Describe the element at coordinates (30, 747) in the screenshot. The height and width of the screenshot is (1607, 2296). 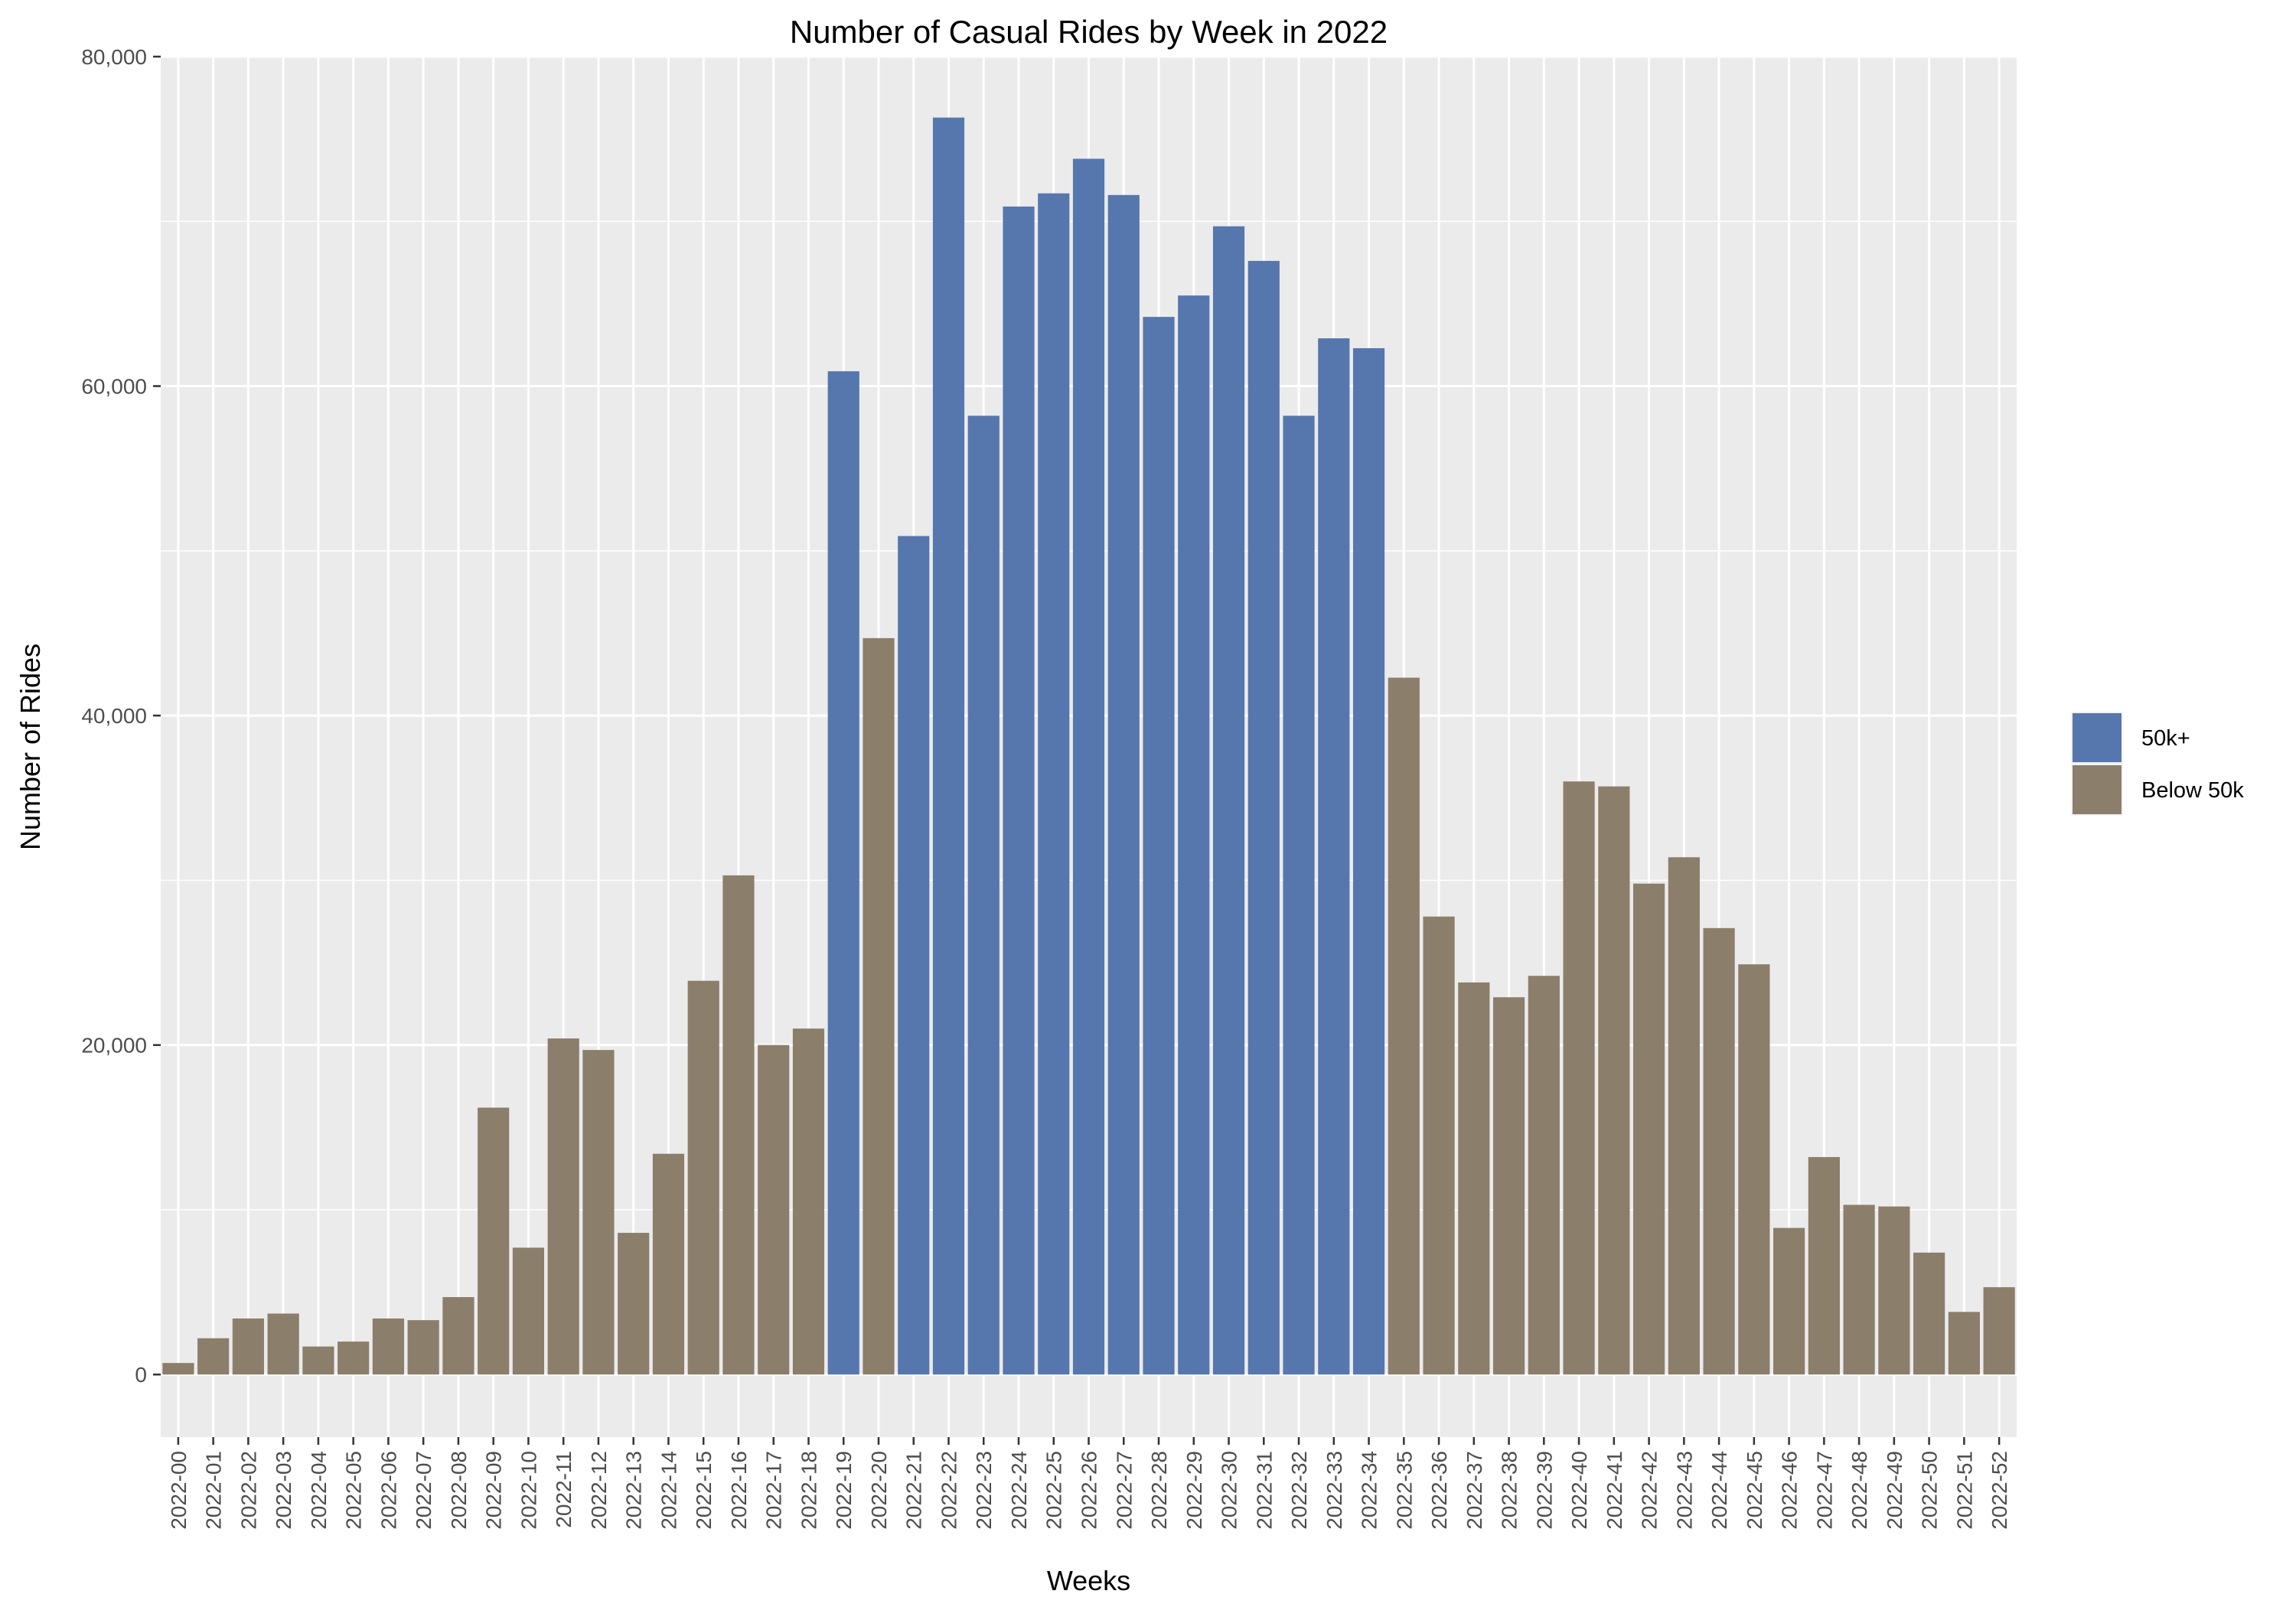
I see `y-axis-title: Number of Rides` at that location.